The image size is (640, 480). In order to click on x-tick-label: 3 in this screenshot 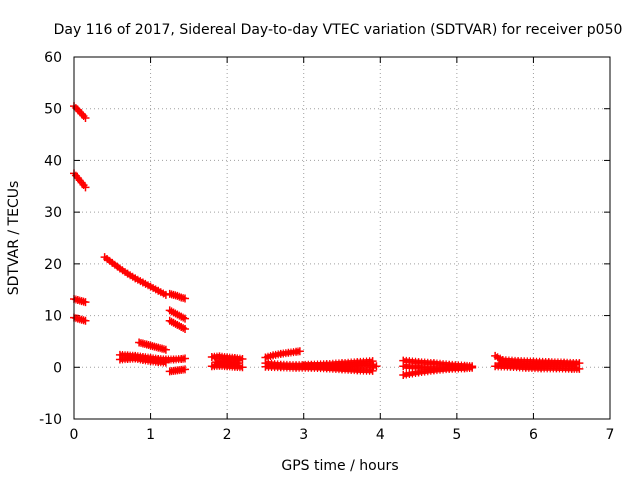, I will do `click(303, 435)`.